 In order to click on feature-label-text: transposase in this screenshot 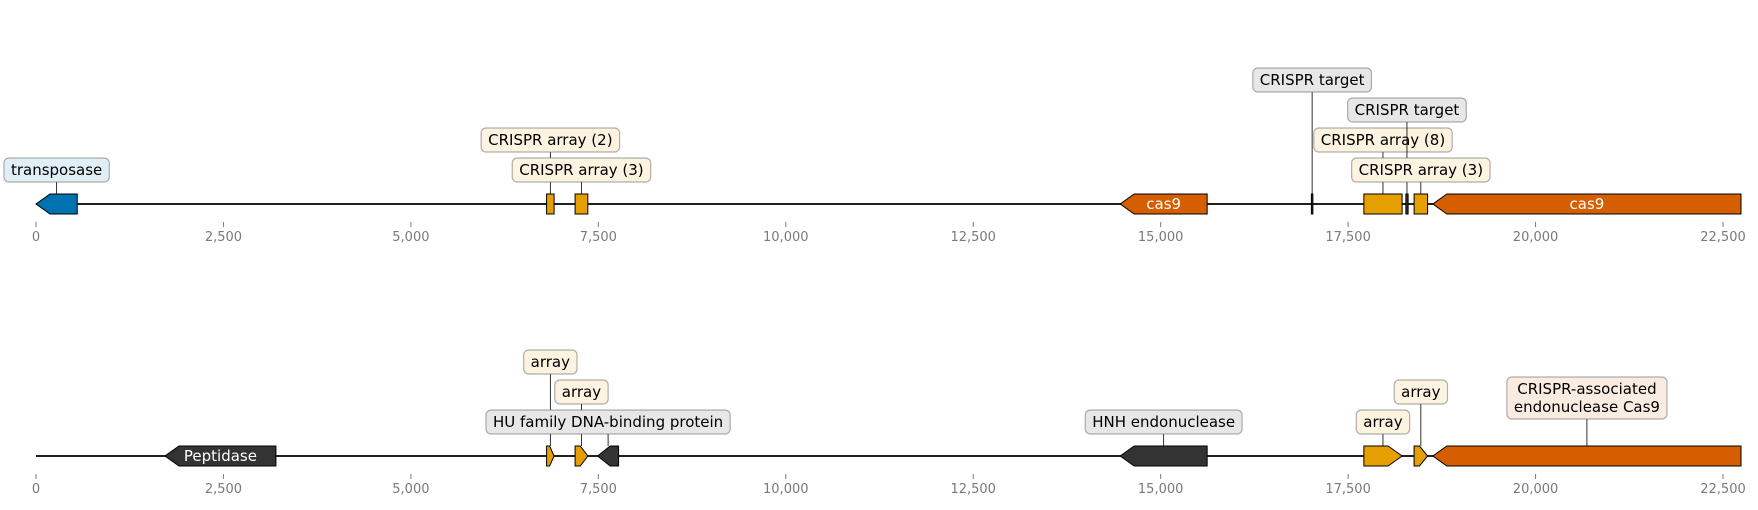, I will do `click(56, 170)`.